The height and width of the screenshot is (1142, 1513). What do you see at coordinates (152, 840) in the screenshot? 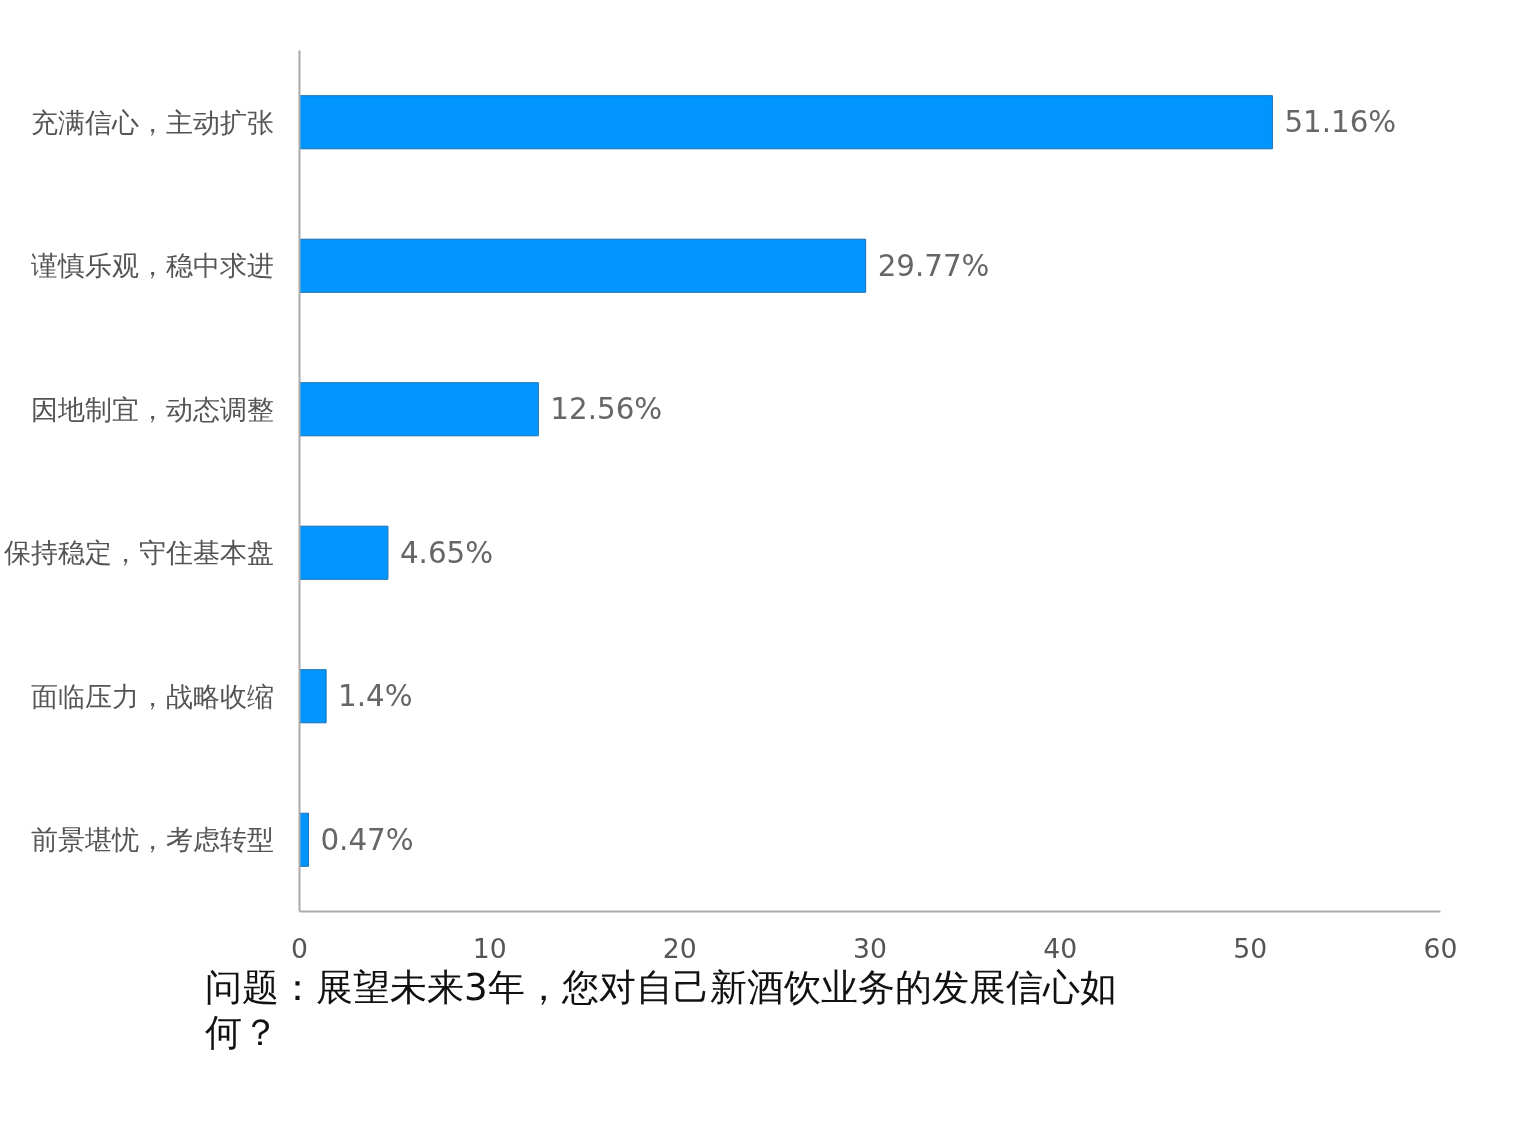
I see `y-tick-label: 前景堪忧，考虑转型` at bounding box center [152, 840].